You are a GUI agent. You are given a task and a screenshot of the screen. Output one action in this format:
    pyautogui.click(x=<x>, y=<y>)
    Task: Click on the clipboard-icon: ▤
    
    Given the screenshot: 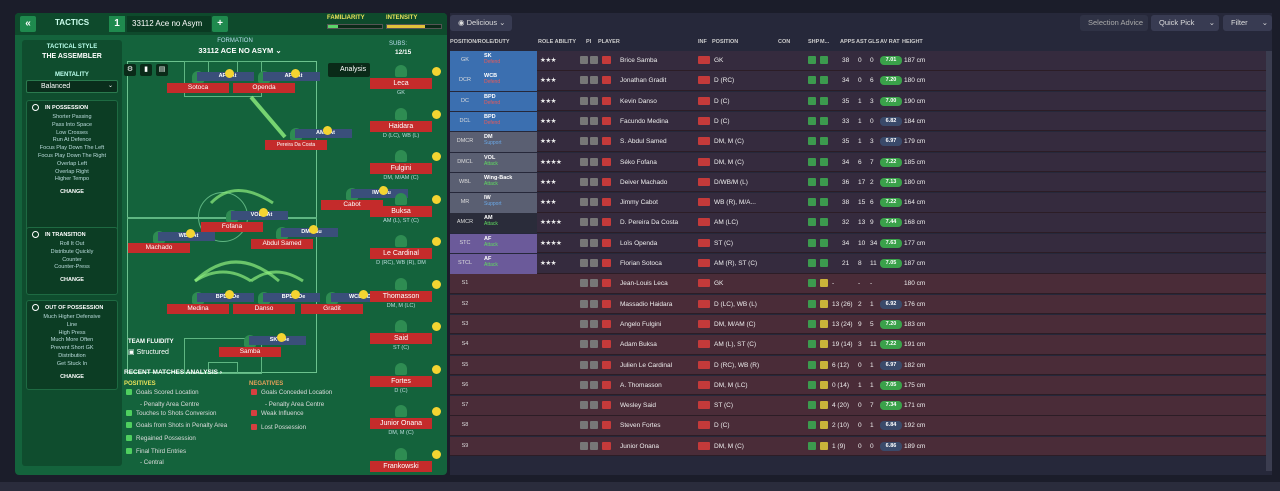 What is the action you would take?
    pyautogui.click(x=162, y=70)
    